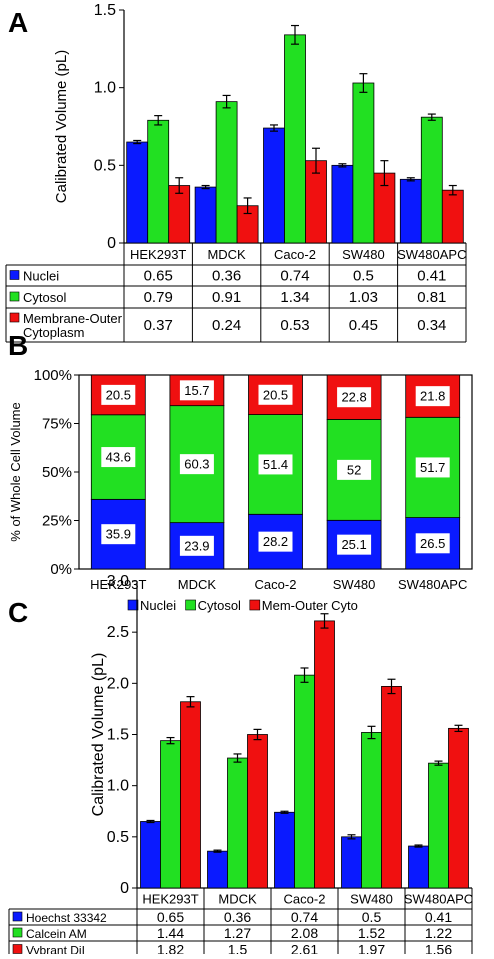 The height and width of the screenshot is (959, 494). Describe the element at coordinates (238, 948) in the screenshot. I see `panel-c-table-cell: 1.5` at that location.